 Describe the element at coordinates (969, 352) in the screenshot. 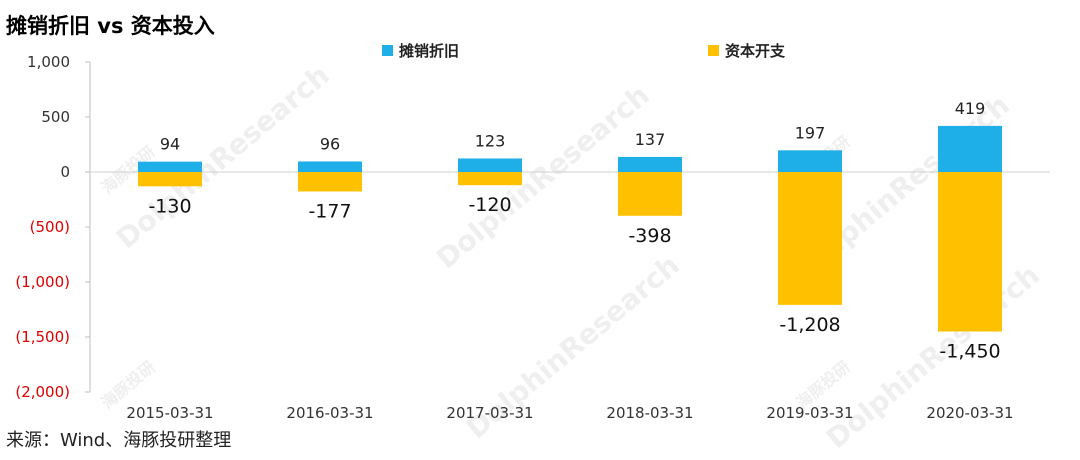

I see `data-label-capex: -1,450` at that location.